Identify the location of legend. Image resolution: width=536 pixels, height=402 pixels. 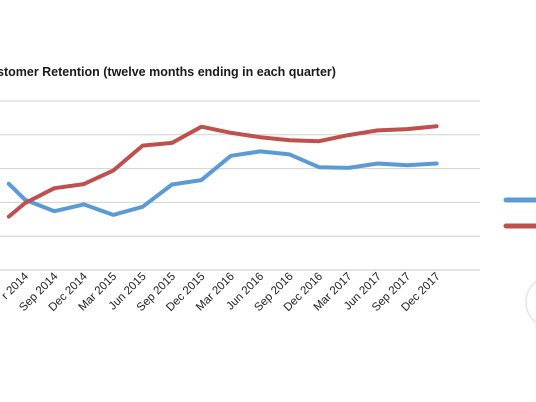
(519, 213).